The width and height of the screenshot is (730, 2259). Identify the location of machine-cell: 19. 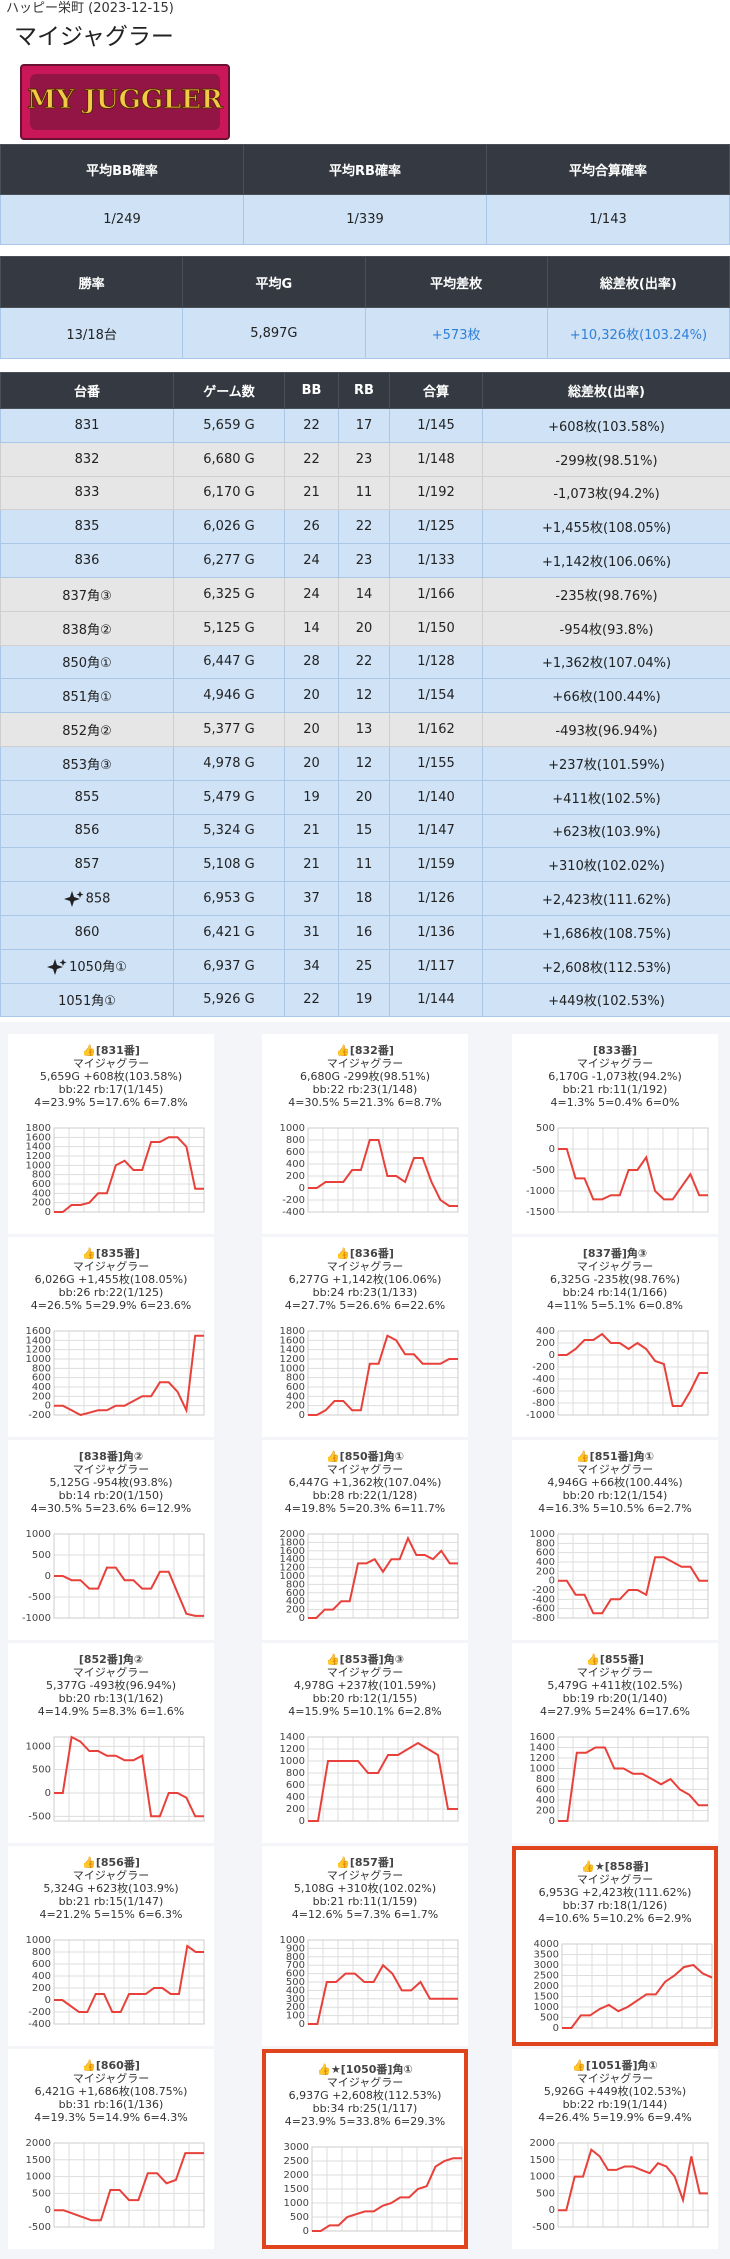
(364, 1000).